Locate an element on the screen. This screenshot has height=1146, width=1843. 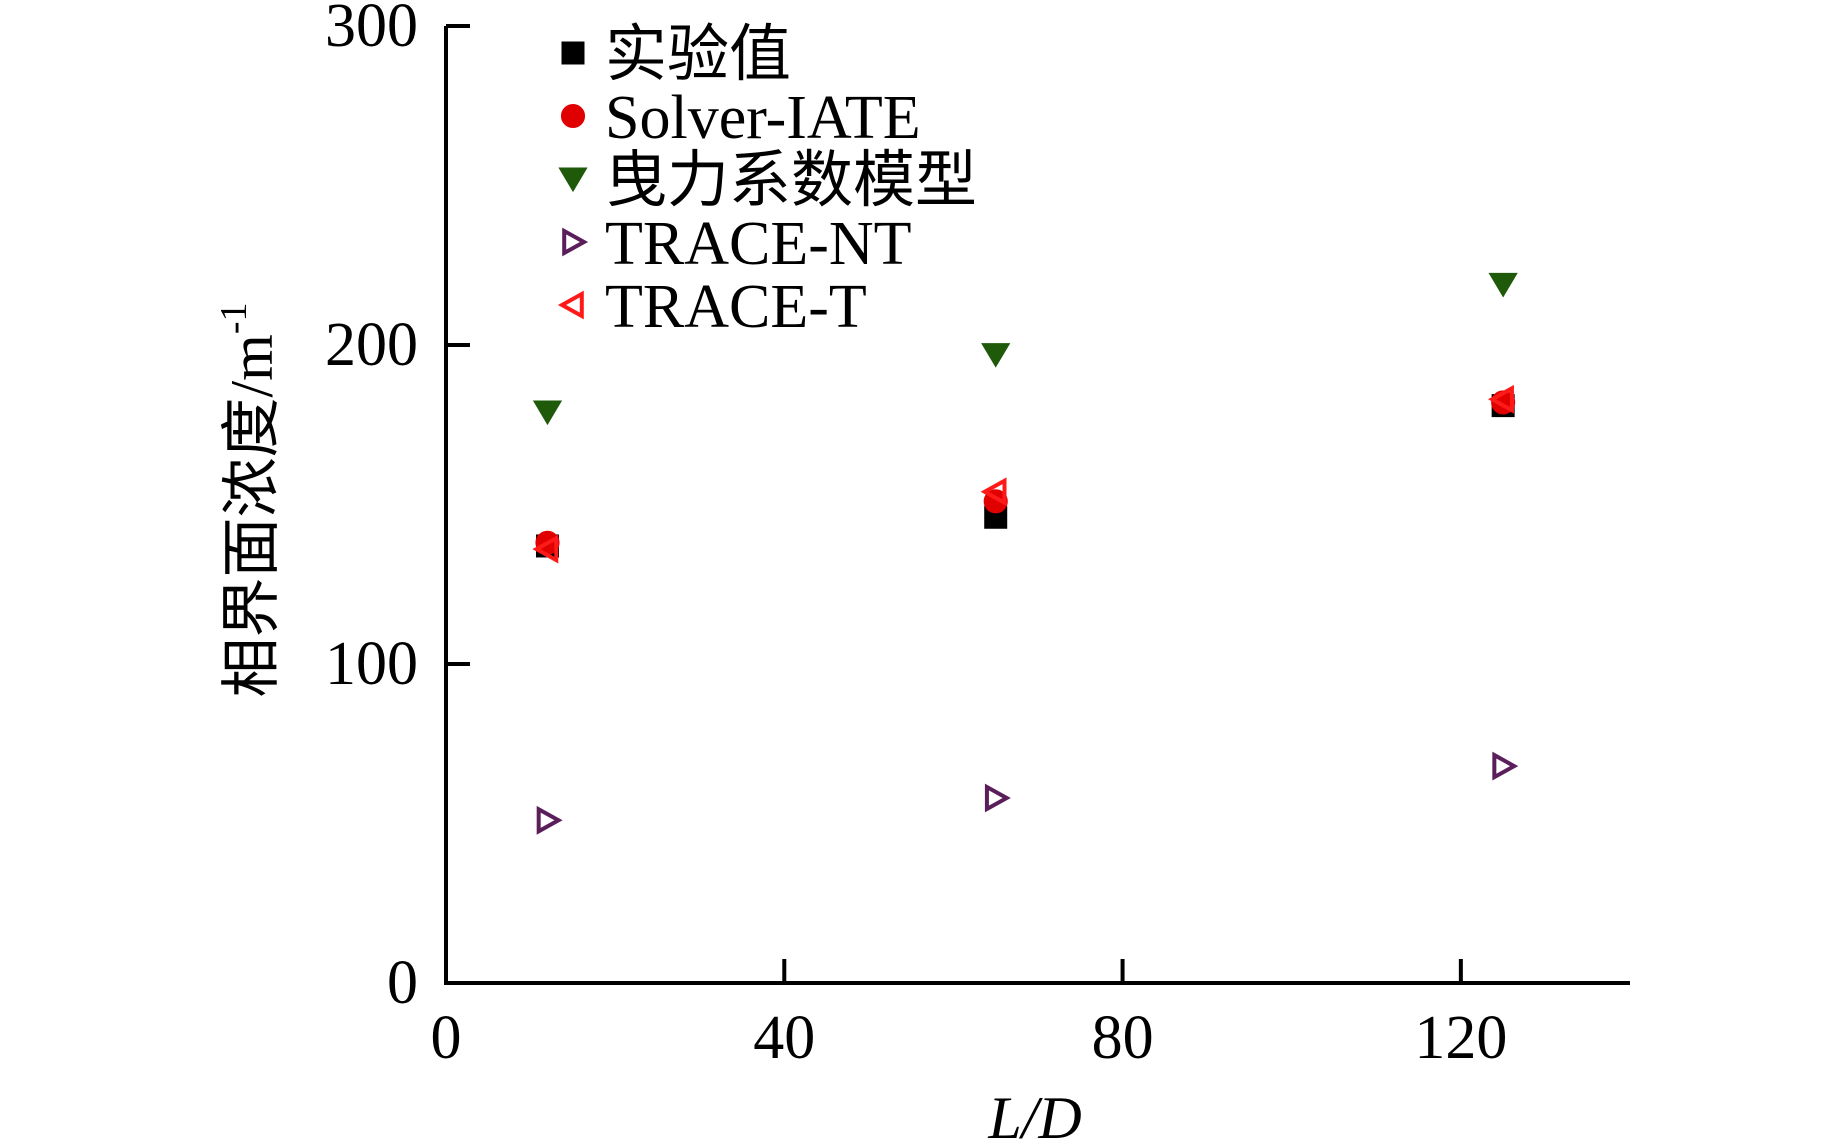
legend-label-5: TRACE-T is located at coordinates (736, 307).